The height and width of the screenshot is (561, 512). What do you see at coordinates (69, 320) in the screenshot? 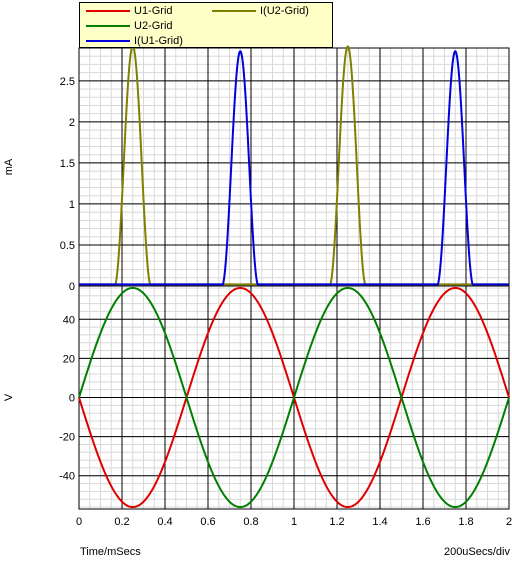
I see `y-tick-label: 40` at bounding box center [69, 320].